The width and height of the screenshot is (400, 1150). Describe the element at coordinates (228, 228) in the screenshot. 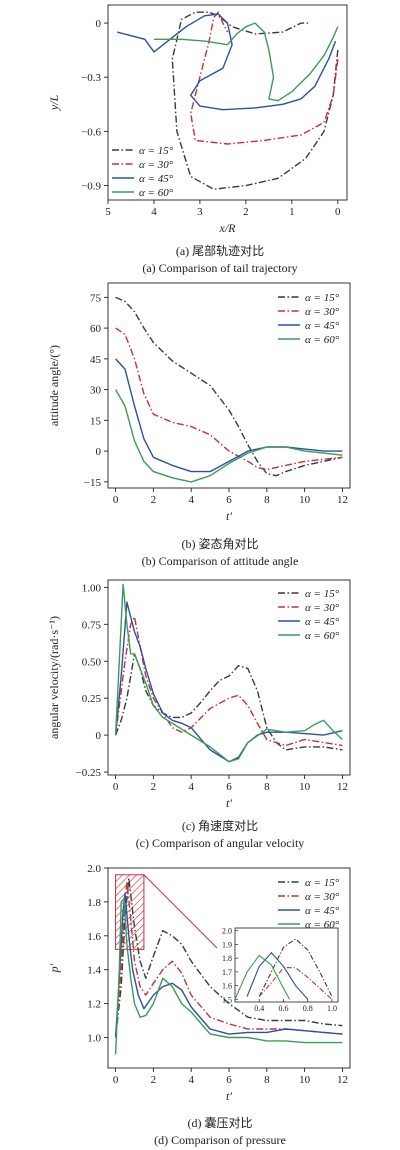

I see `x-axis-label-a: x/R` at that location.